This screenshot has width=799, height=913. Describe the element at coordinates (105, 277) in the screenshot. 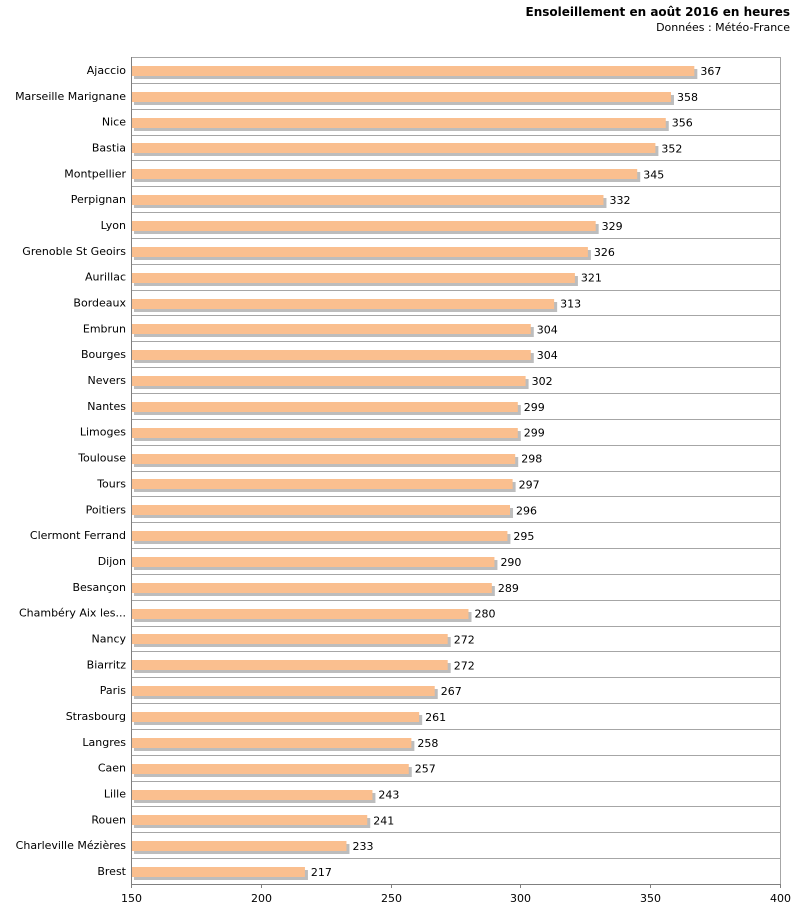

I see `category-label: Aurillac` at that location.